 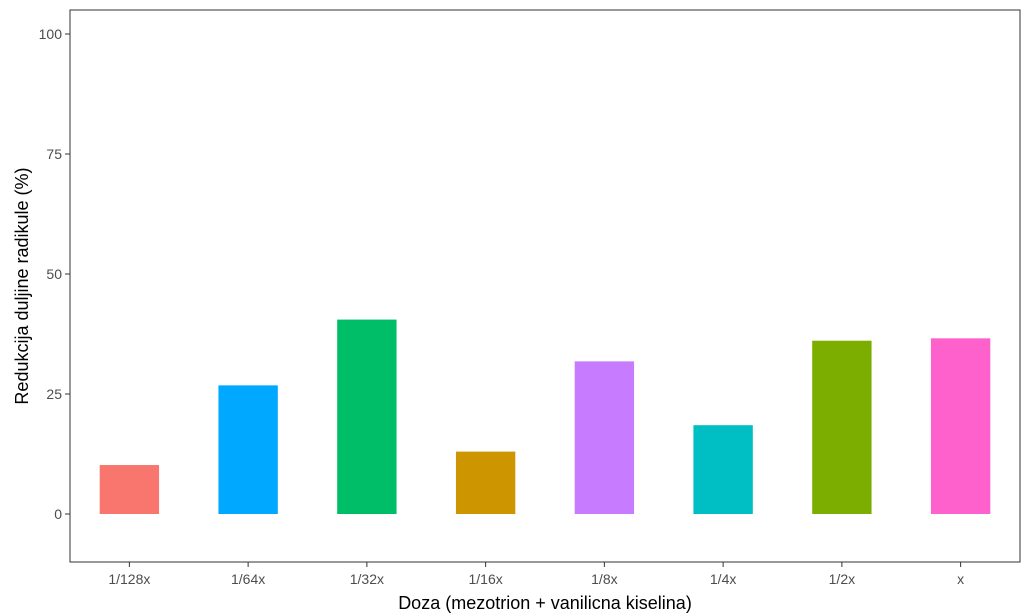 I want to click on bar-x, so click(x=960, y=426).